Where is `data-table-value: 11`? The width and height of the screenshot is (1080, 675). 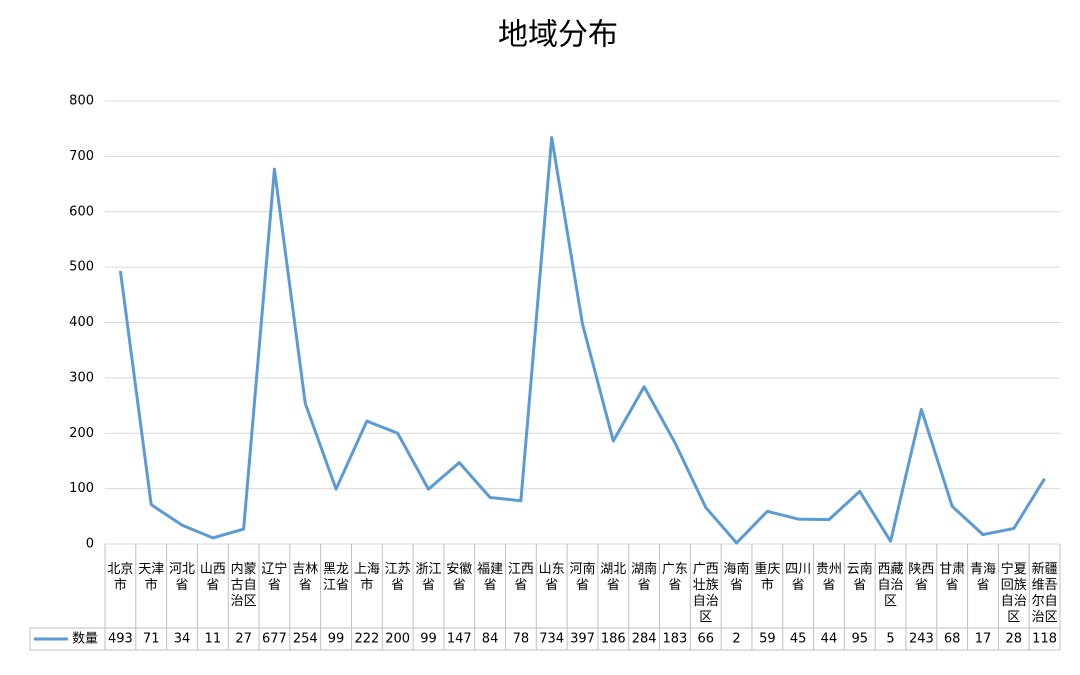 data-table-value: 11 is located at coordinates (213, 639).